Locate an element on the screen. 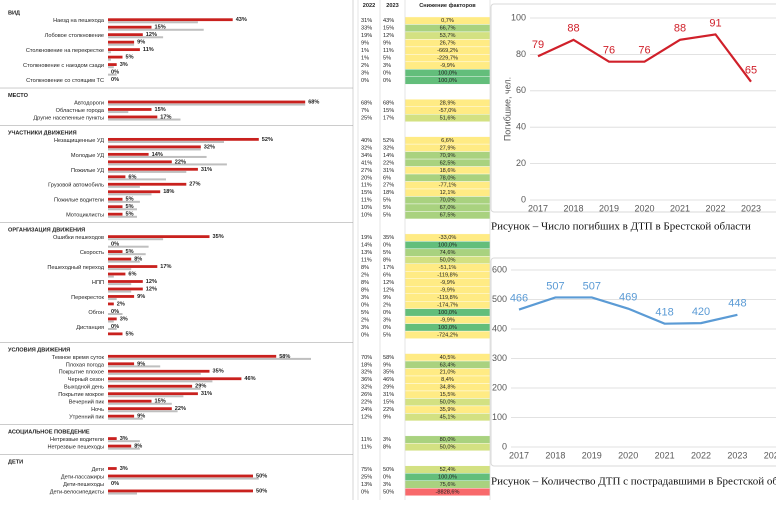  data-label: 469 is located at coordinates (628, 298).